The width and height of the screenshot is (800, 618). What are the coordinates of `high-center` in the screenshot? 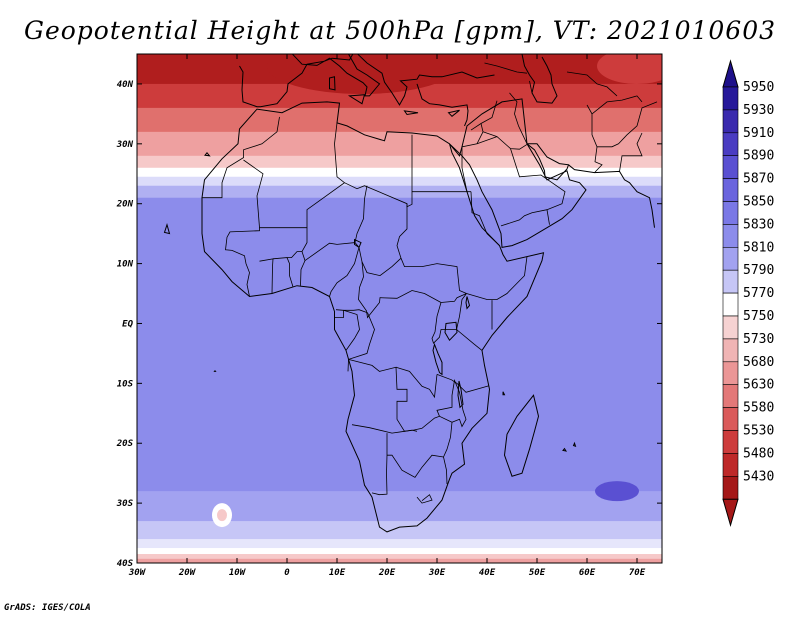 It's located at (617, 491).